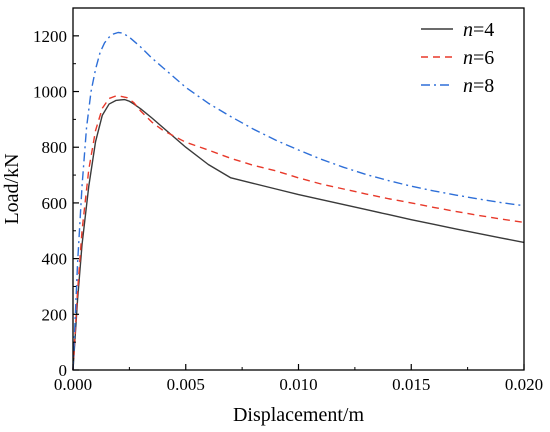 Image resolution: width=550 pixels, height=432 pixels. What do you see at coordinates (483, 30) in the screenshot?
I see `legend-value: =4` at bounding box center [483, 30].